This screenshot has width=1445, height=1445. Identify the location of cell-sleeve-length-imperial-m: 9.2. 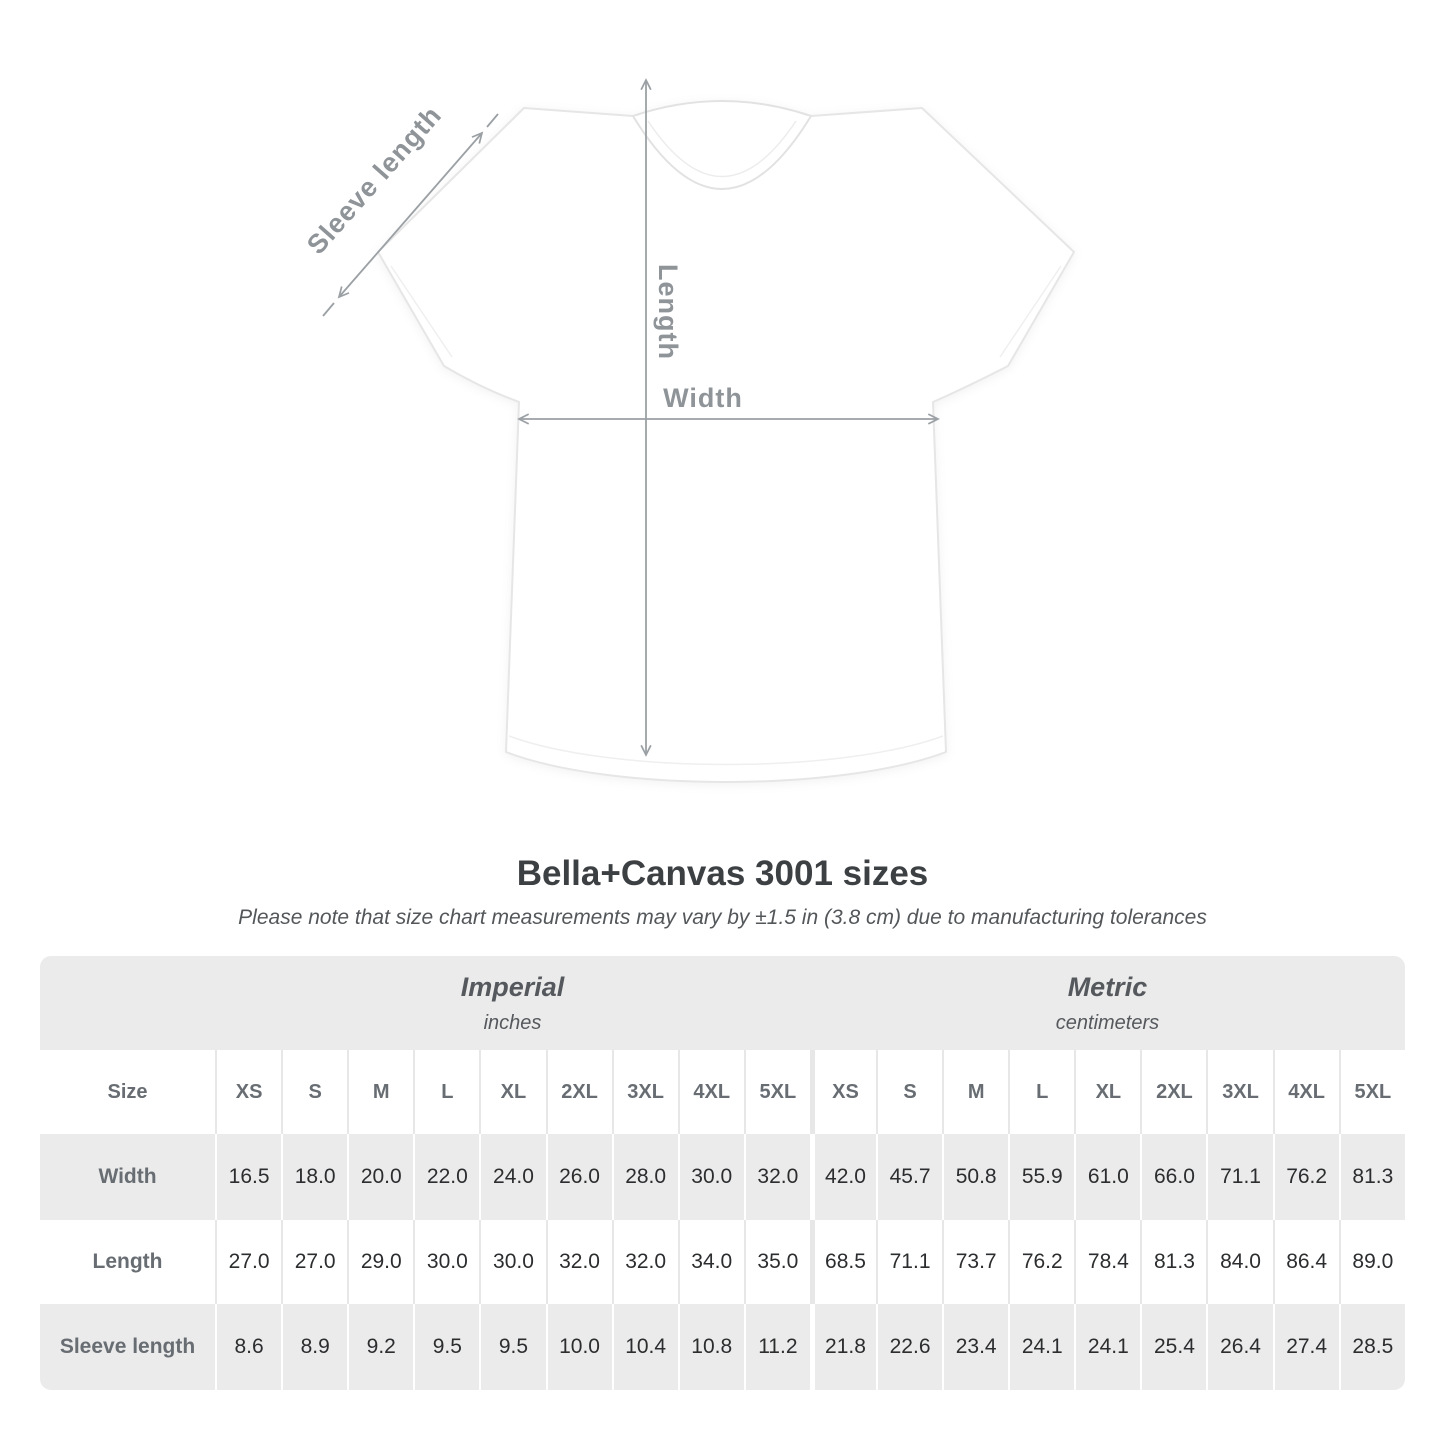
(380, 1347).